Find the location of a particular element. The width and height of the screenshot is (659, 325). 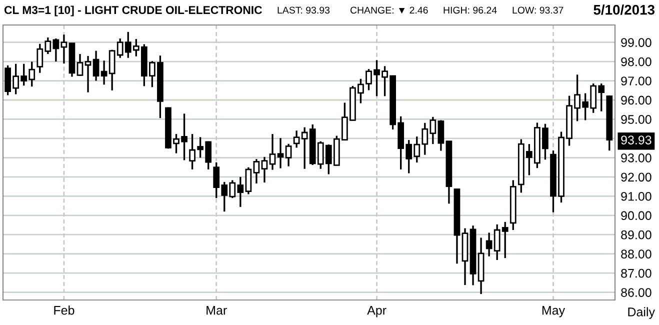

y-tick-label: 99.00 is located at coordinates (636, 42).